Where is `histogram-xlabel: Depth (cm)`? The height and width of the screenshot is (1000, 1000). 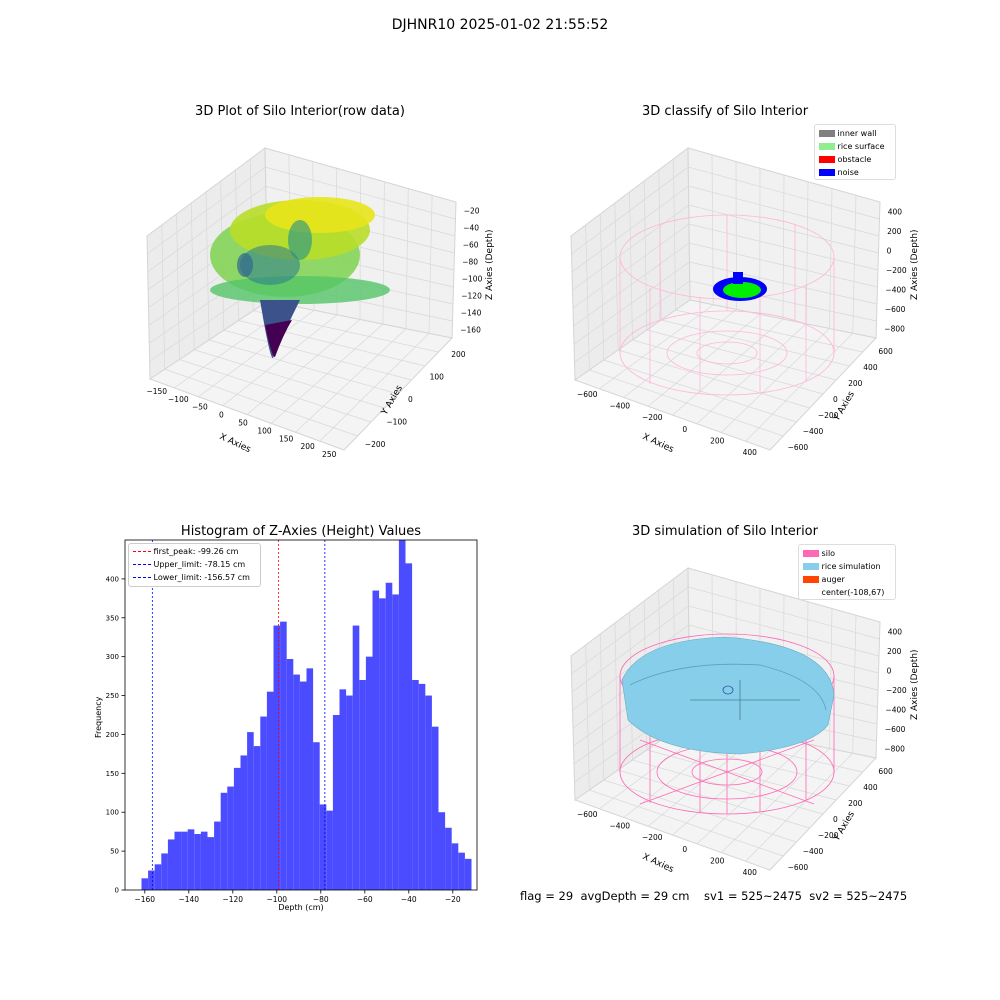 histogram-xlabel: Depth (cm) is located at coordinates (301, 907).